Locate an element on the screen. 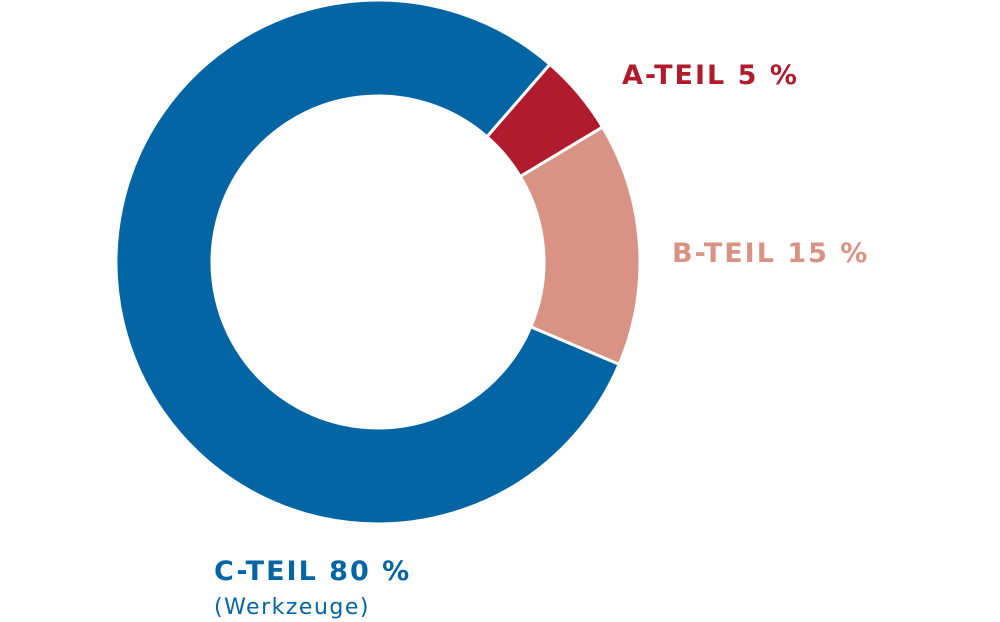  label-b-teil: B-TEIL 15 % is located at coordinates (770, 253).